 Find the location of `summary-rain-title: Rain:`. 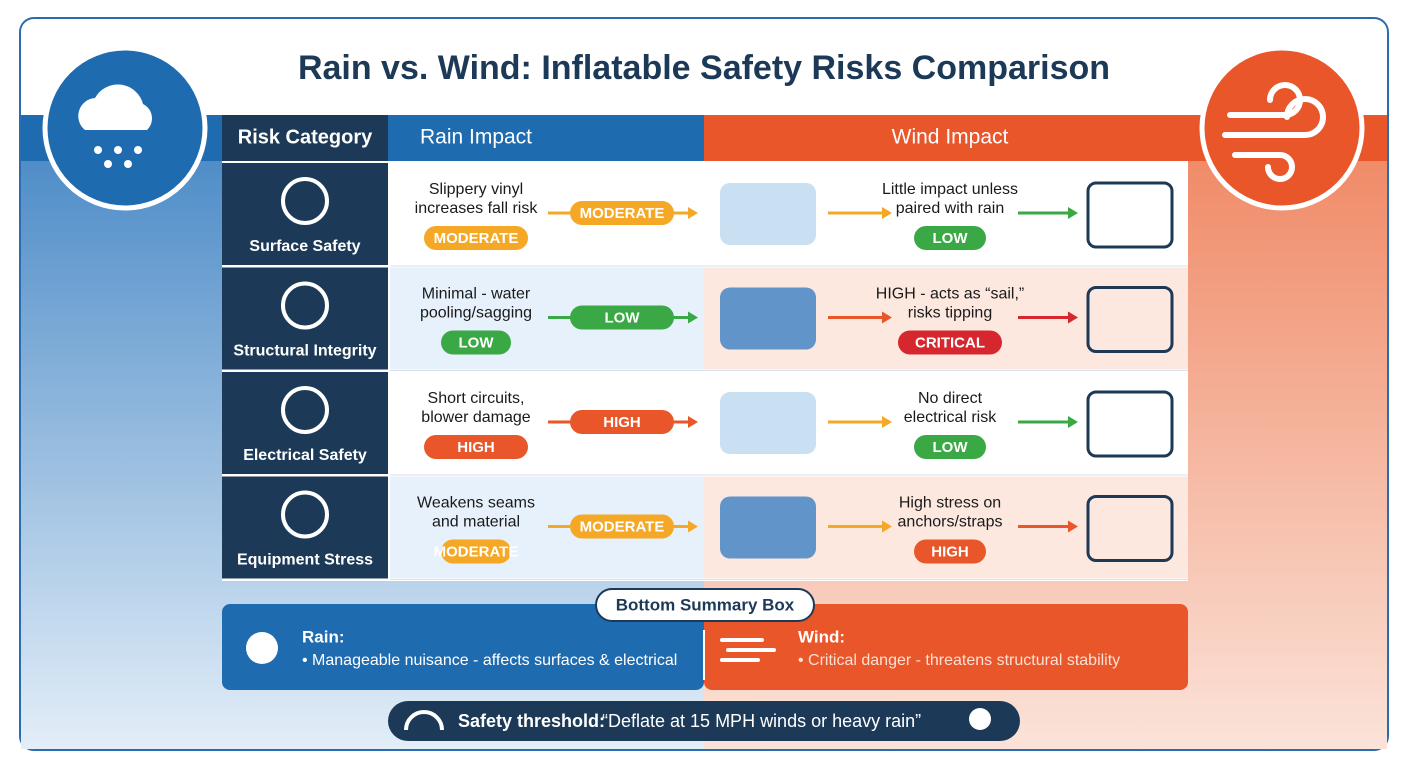

summary-rain-title: Rain: is located at coordinates (323, 636).